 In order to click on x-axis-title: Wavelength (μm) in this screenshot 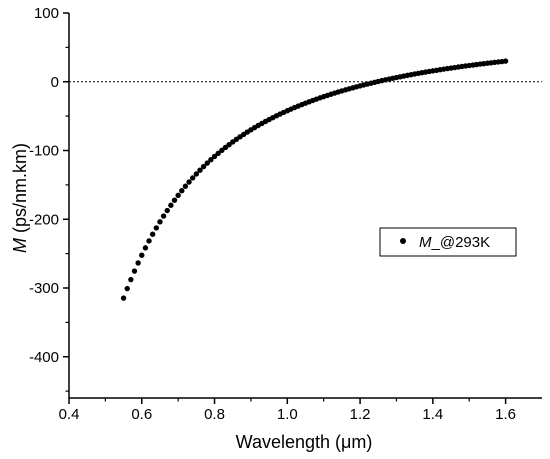, I will do `click(304, 442)`.